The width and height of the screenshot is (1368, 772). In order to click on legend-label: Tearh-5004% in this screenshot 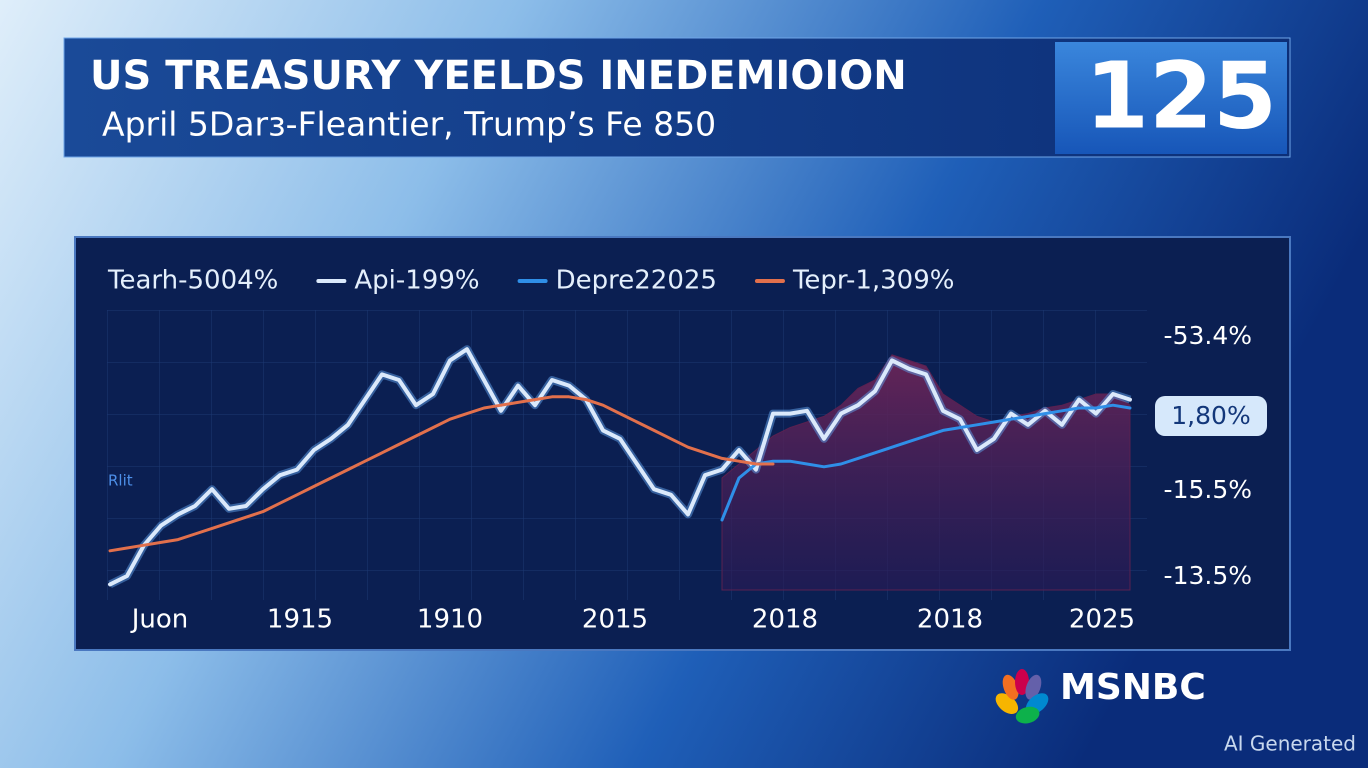, I will do `click(192, 281)`.